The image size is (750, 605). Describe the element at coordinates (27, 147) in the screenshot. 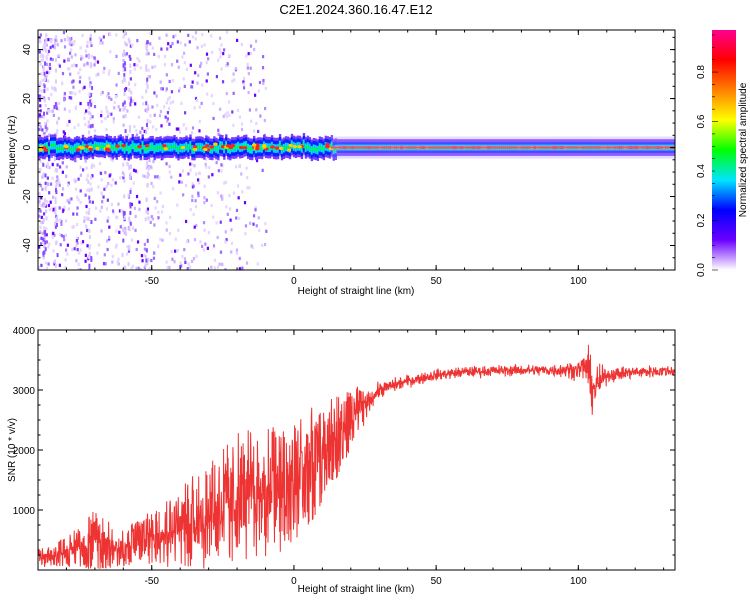

I see `spectrogram-y-tick-label: 0` at that location.